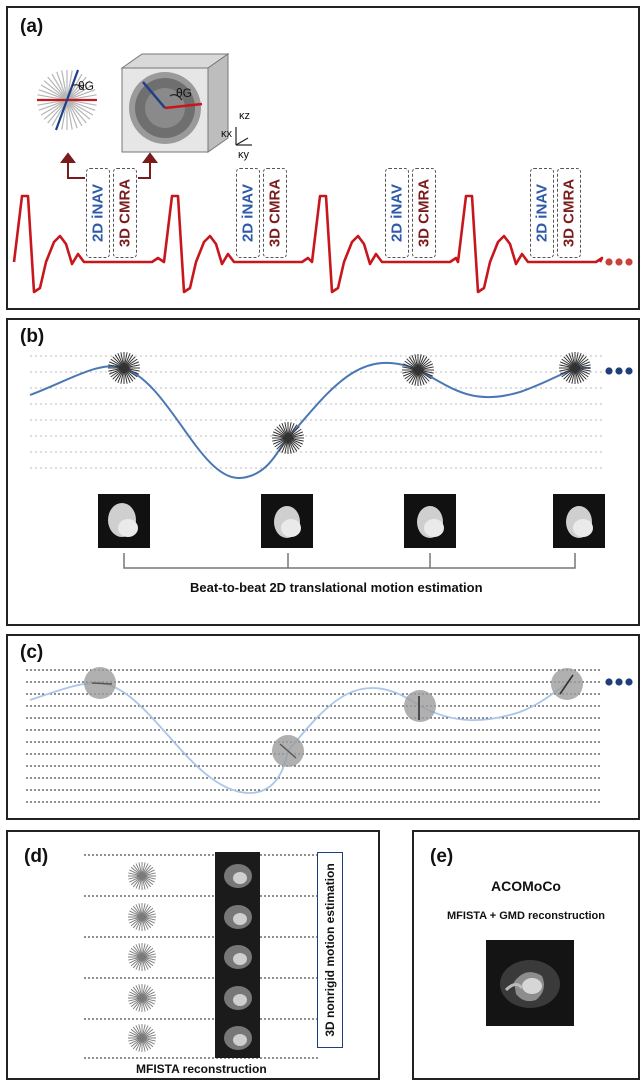  What do you see at coordinates (32, 336) in the screenshot?
I see `panel-b-label: (b)` at bounding box center [32, 336].